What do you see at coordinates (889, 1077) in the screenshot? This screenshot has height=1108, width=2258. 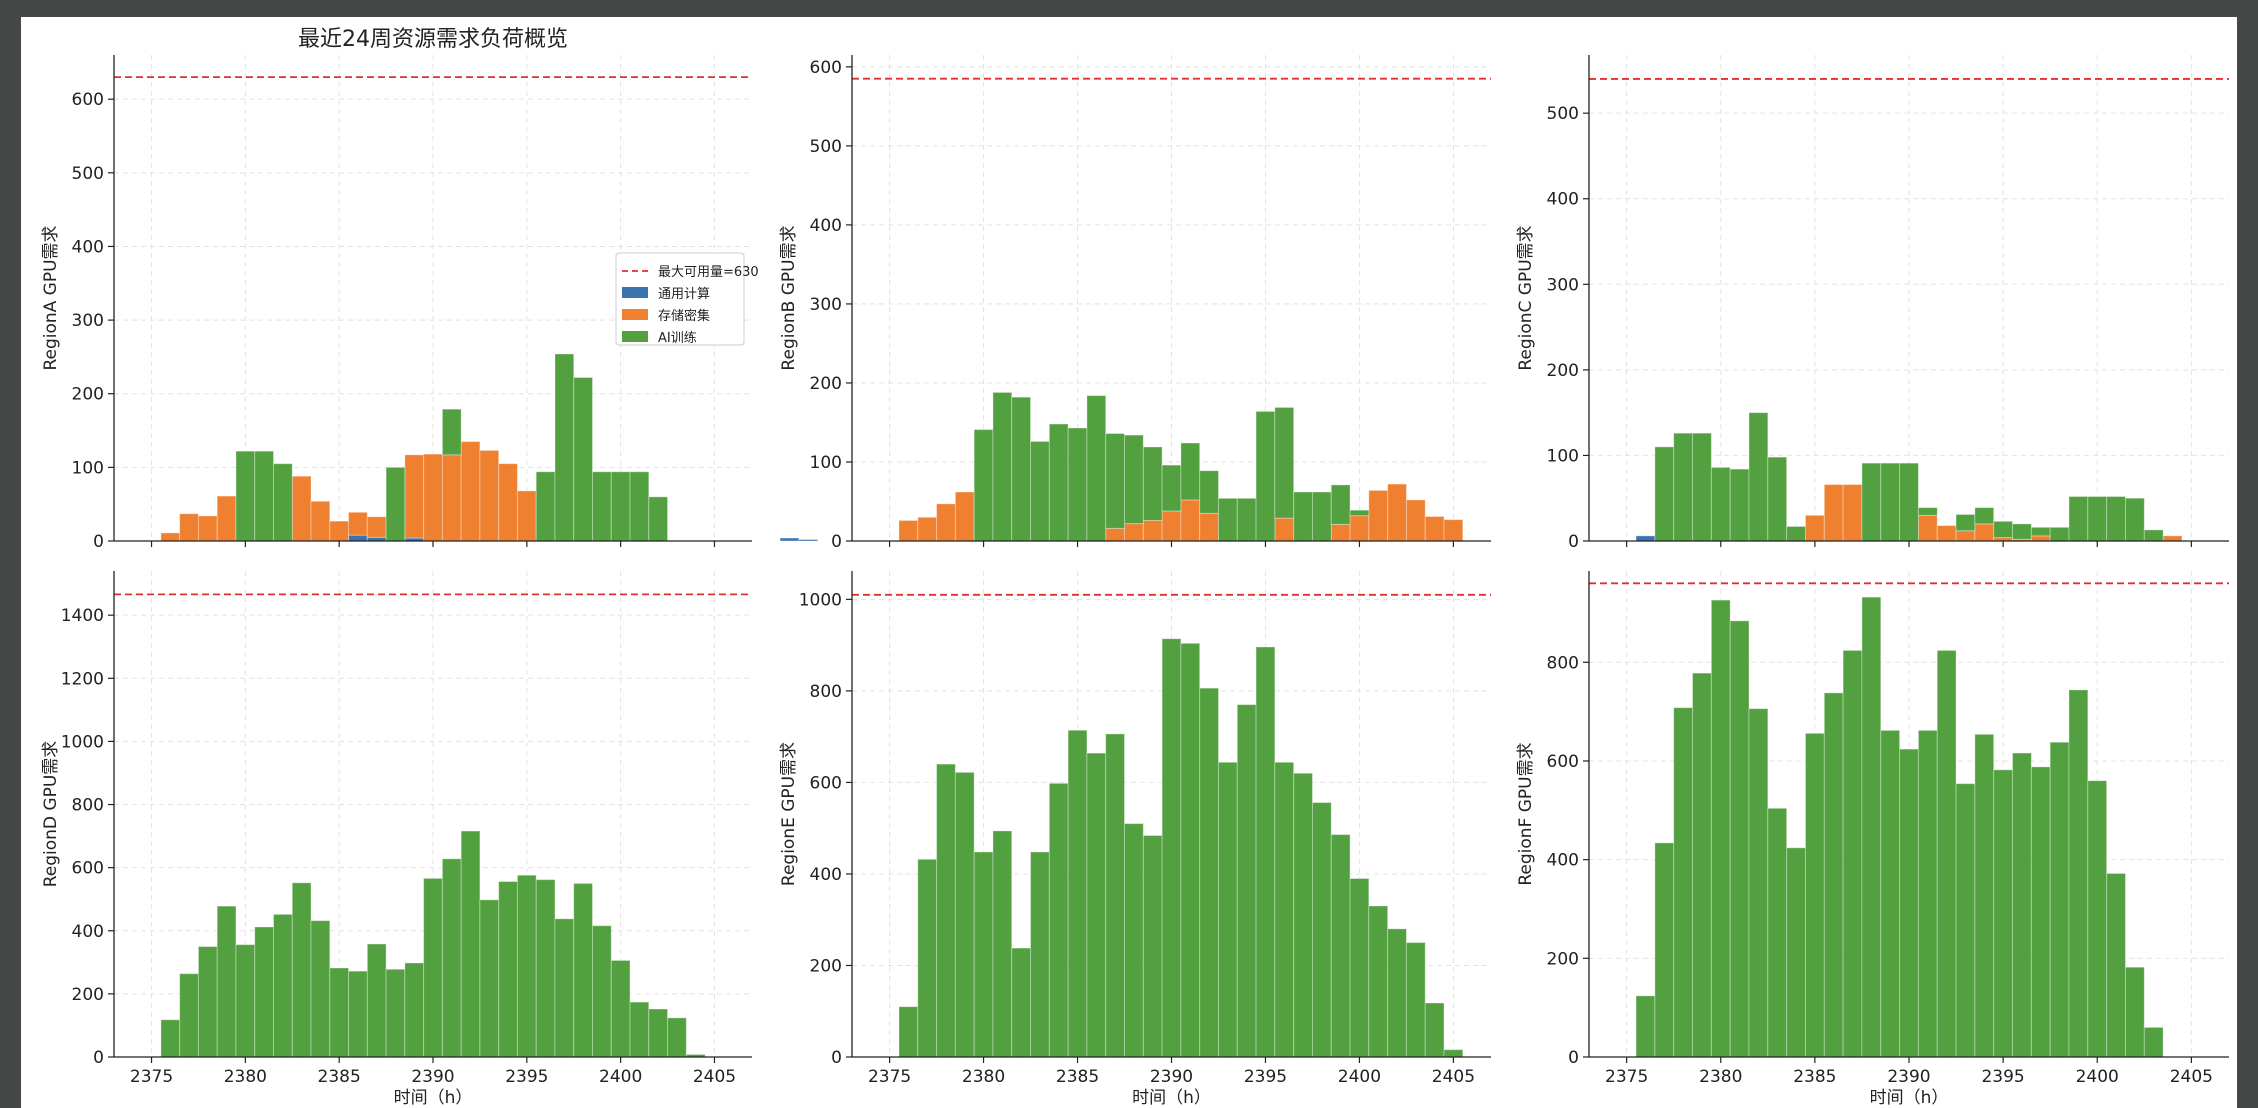 I see `x-tick-label: 2375` at bounding box center [889, 1077].